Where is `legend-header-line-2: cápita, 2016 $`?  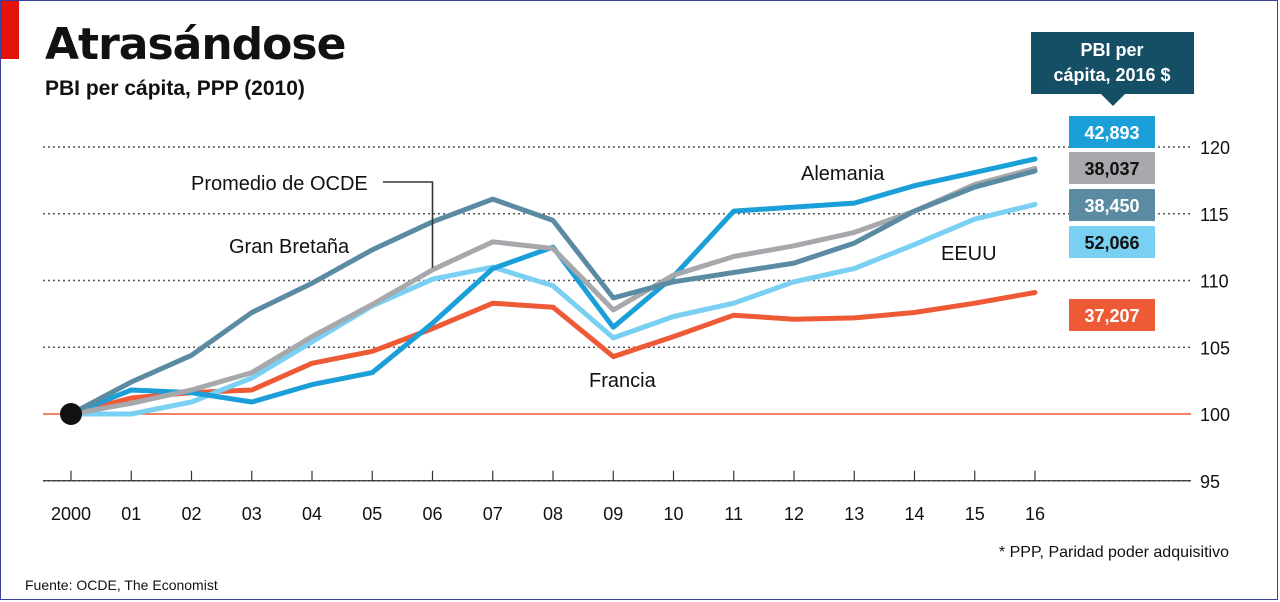 legend-header-line-2: cápita, 2016 $ is located at coordinates (1111, 75).